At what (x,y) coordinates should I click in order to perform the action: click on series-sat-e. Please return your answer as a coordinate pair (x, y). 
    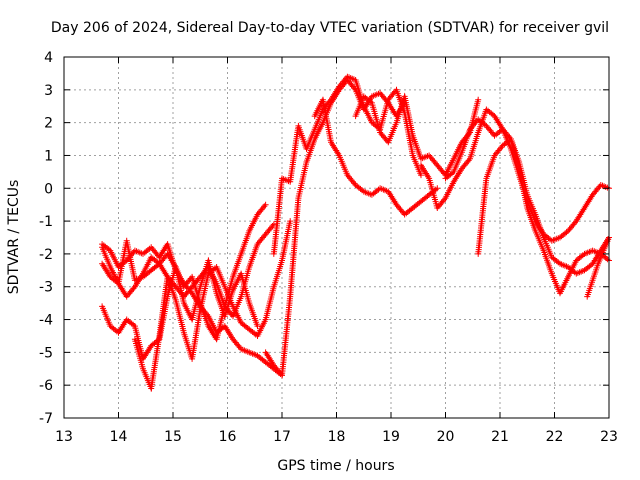
    Looking at the image, I should click on (212, 305).